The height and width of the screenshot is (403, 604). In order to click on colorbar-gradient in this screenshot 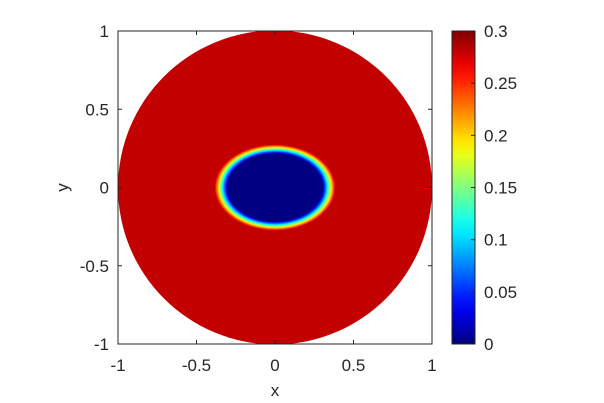, I will do `click(463, 187)`.